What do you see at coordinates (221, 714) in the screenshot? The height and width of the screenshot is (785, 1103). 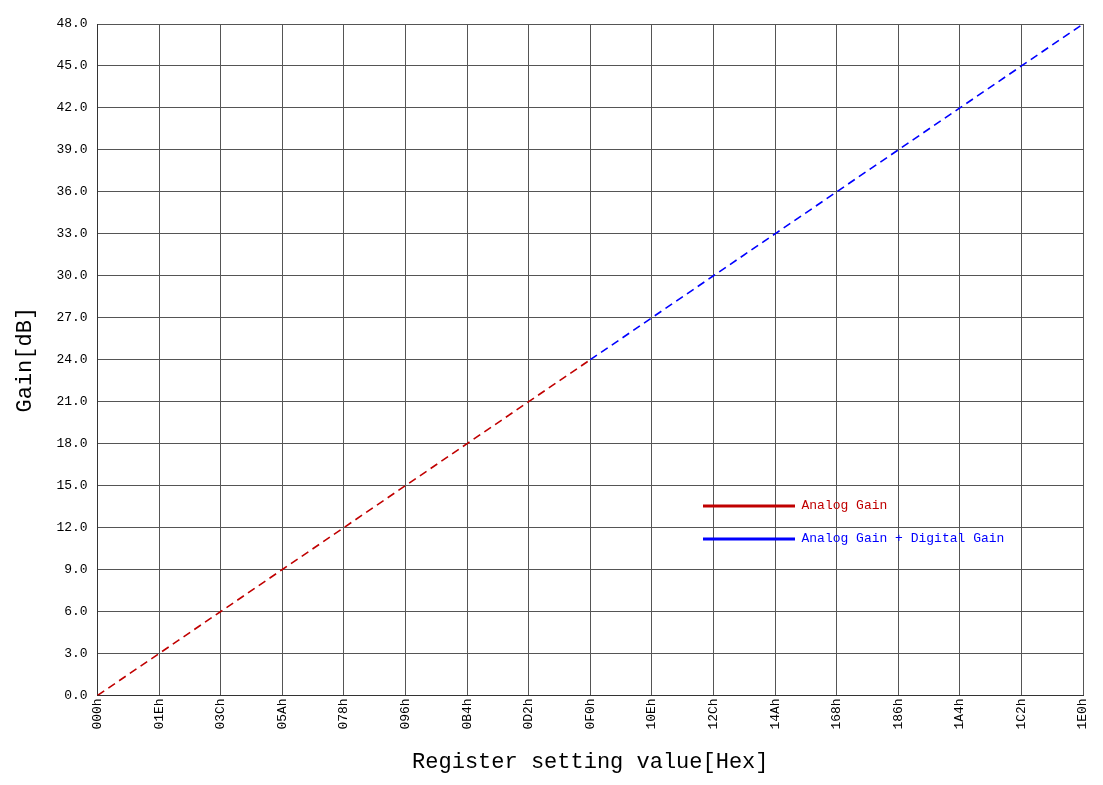 I see `x-tick-label: 03Ch` at bounding box center [221, 714].